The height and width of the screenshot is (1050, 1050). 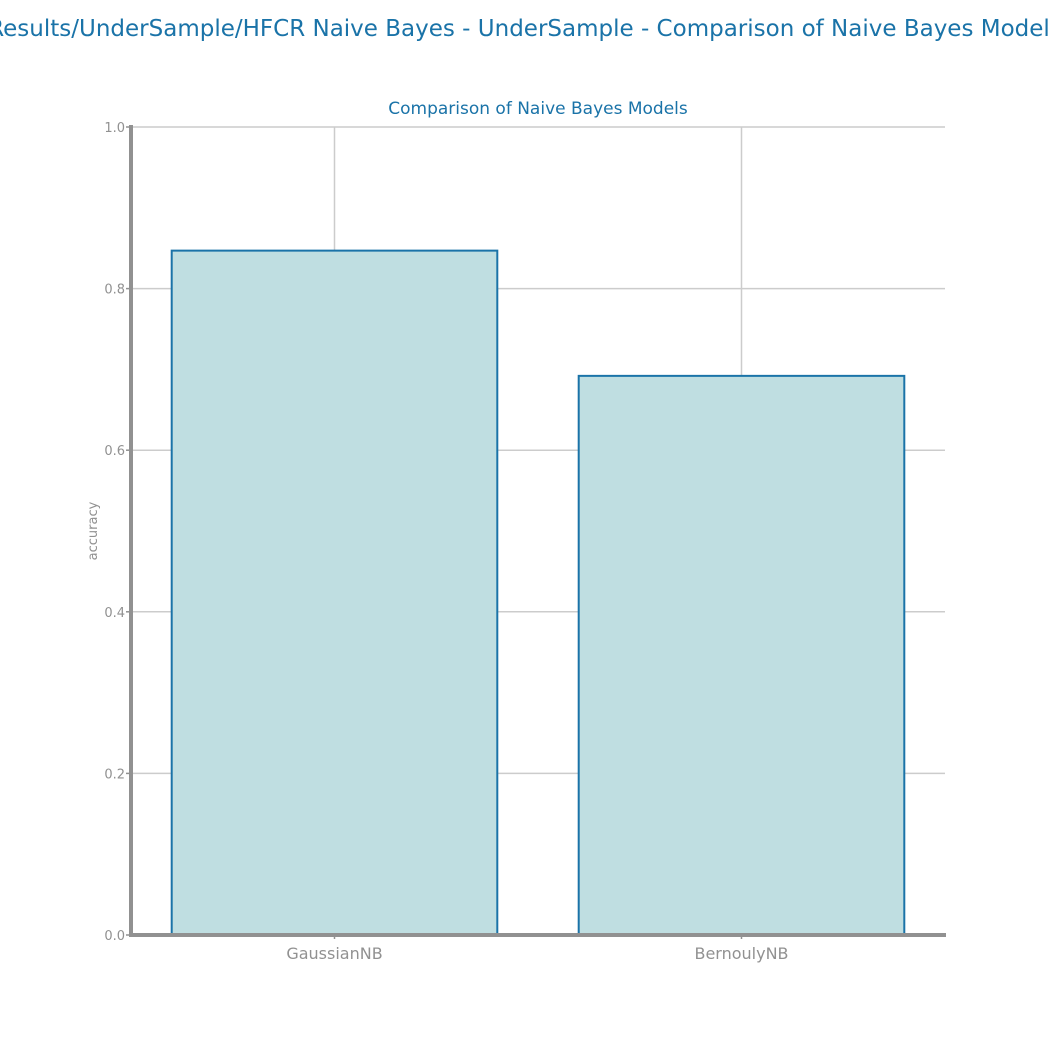 I want to click on chart-title: Comparison of Naive Bayes Models, so click(x=538, y=109).